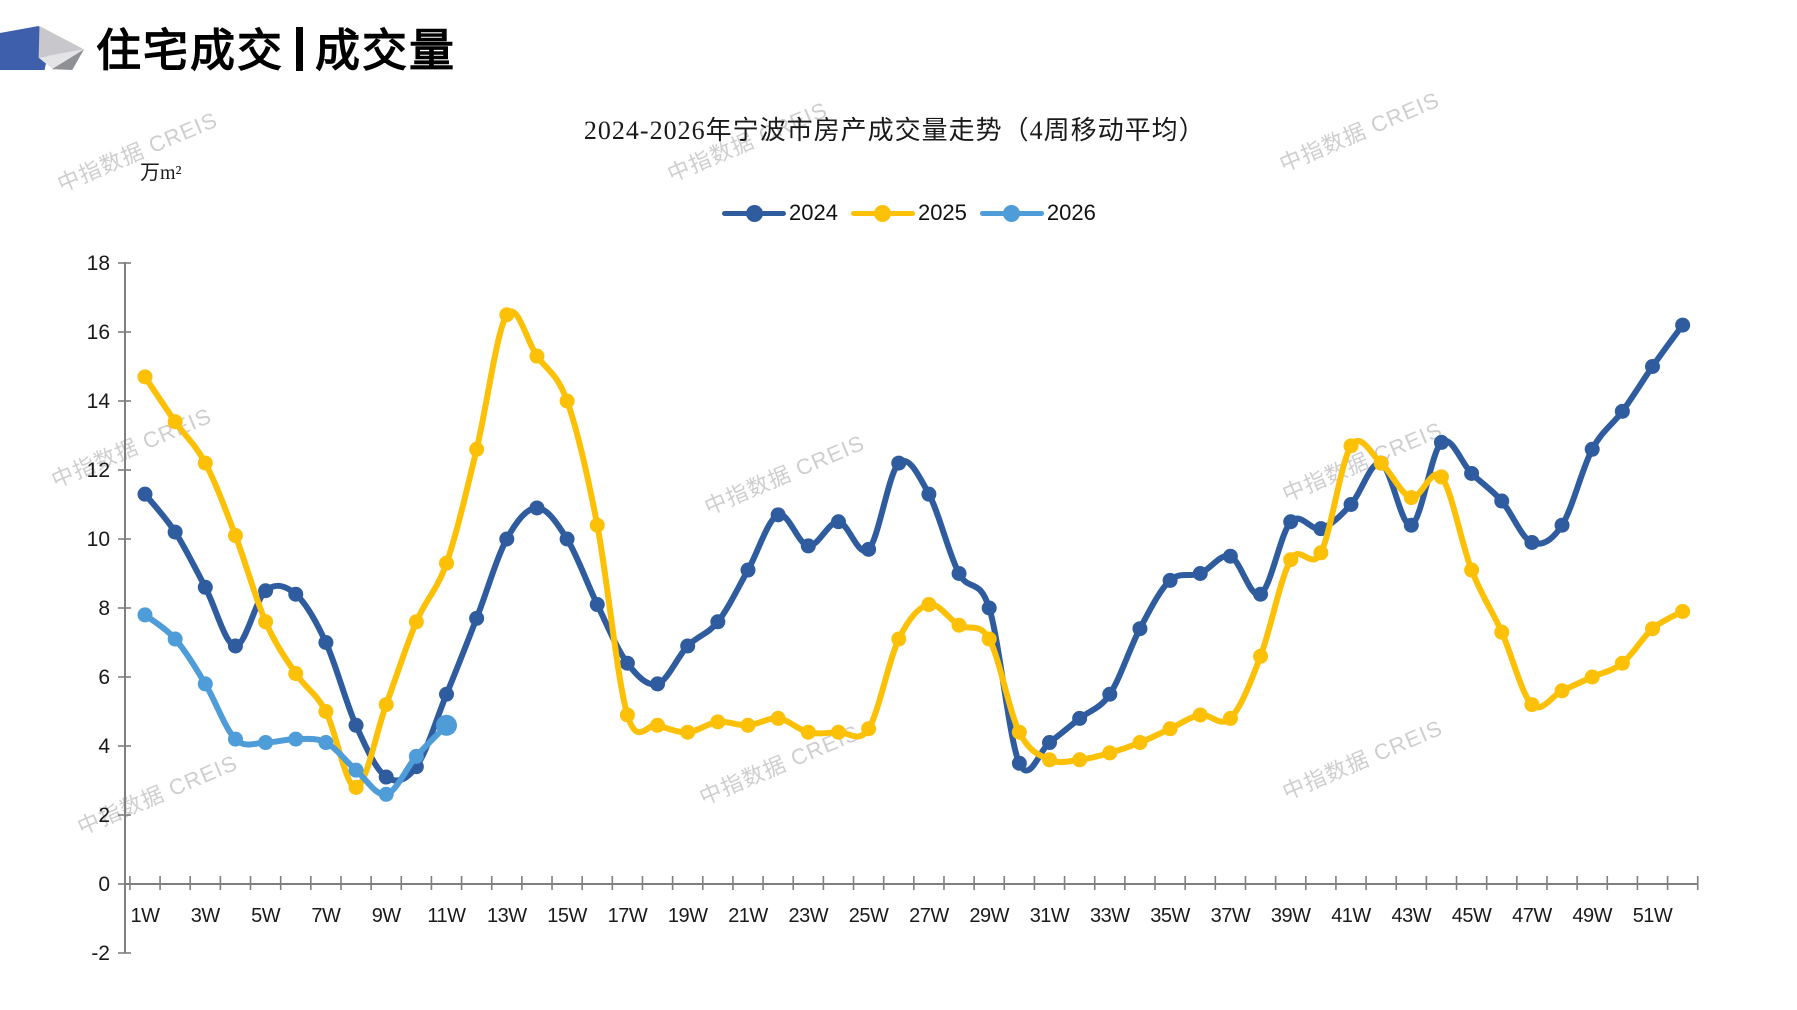 The image size is (1797, 1010). What do you see at coordinates (1683, 325) in the screenshot?
I see `data-point-2024-52W` at bounding box center [1683, 325].